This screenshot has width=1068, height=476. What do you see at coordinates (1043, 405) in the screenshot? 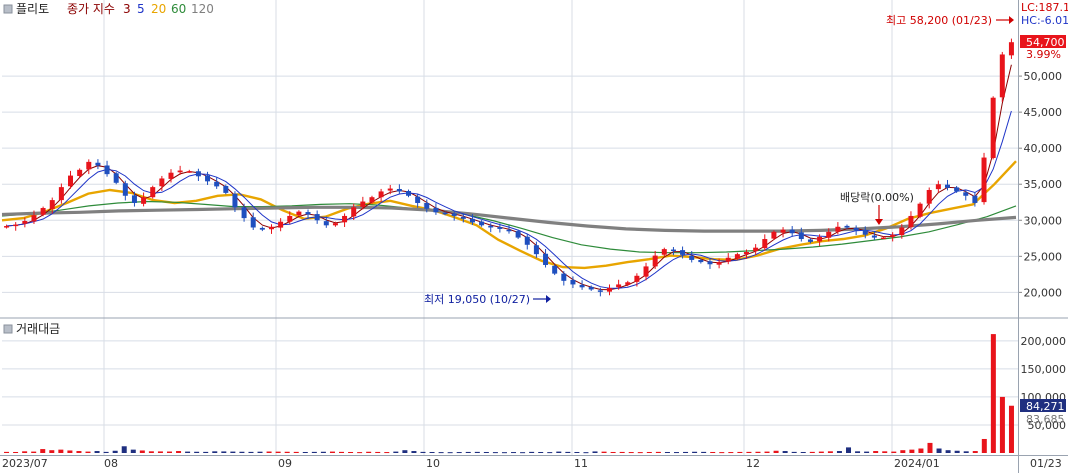
I see `last-volume-badge` at bounding box center [1043, 405].